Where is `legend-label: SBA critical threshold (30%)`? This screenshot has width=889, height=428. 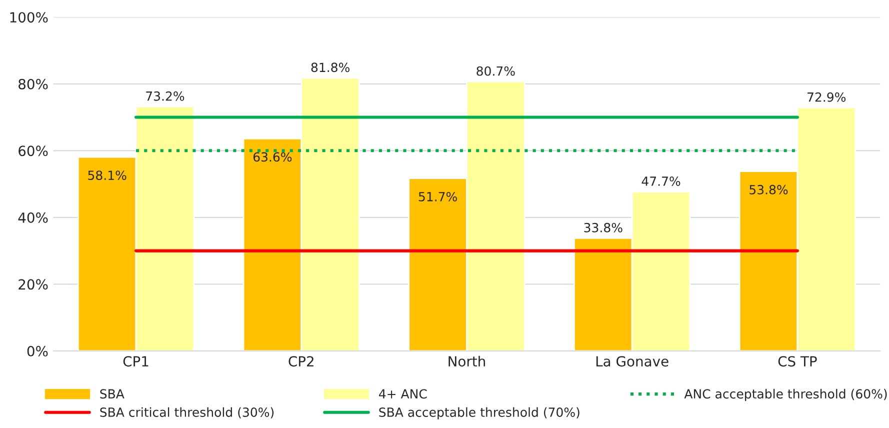
legend-label: SBA critical threshold (30%) is located at coordinates (187, 412).